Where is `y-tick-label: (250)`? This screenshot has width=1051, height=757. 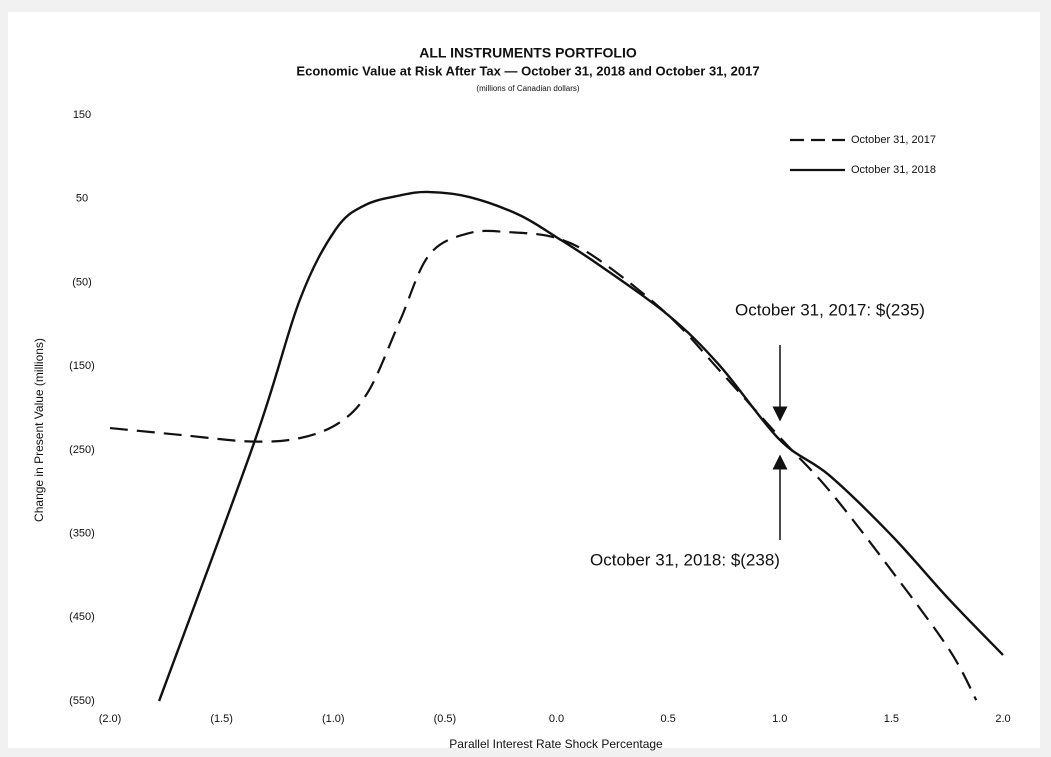
y-tick-label: (250) is located at coordinates (82, 450).